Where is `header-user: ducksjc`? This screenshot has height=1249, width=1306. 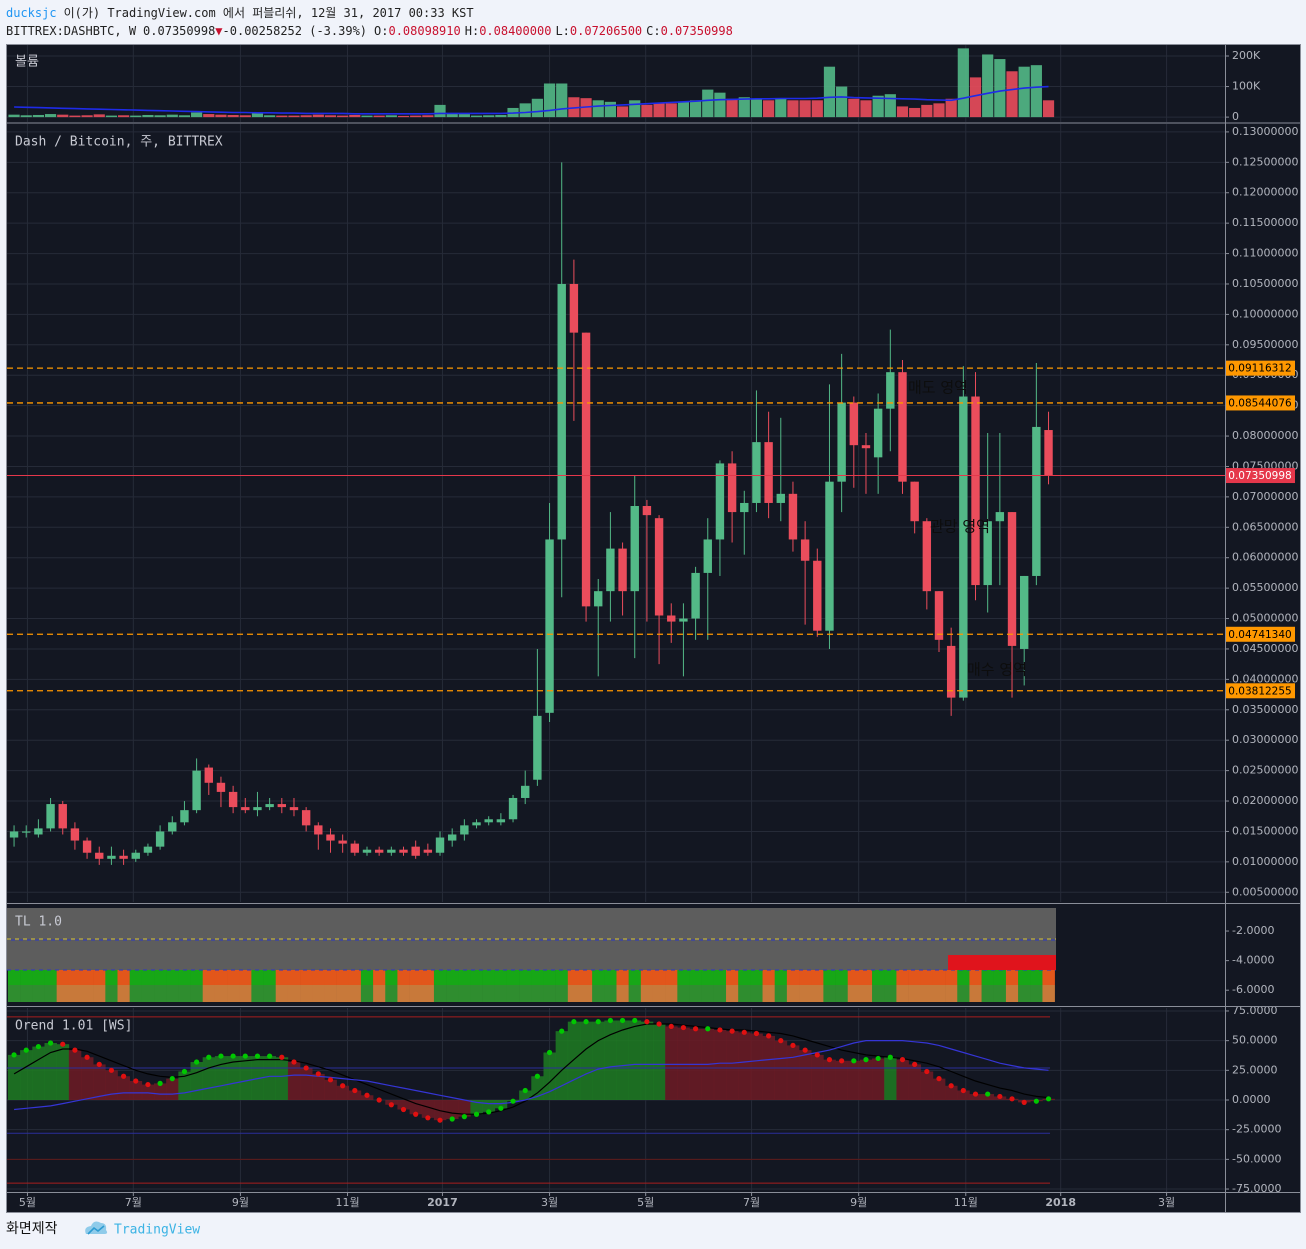
header-user: ducksjc is located at coordinates (31, 13).